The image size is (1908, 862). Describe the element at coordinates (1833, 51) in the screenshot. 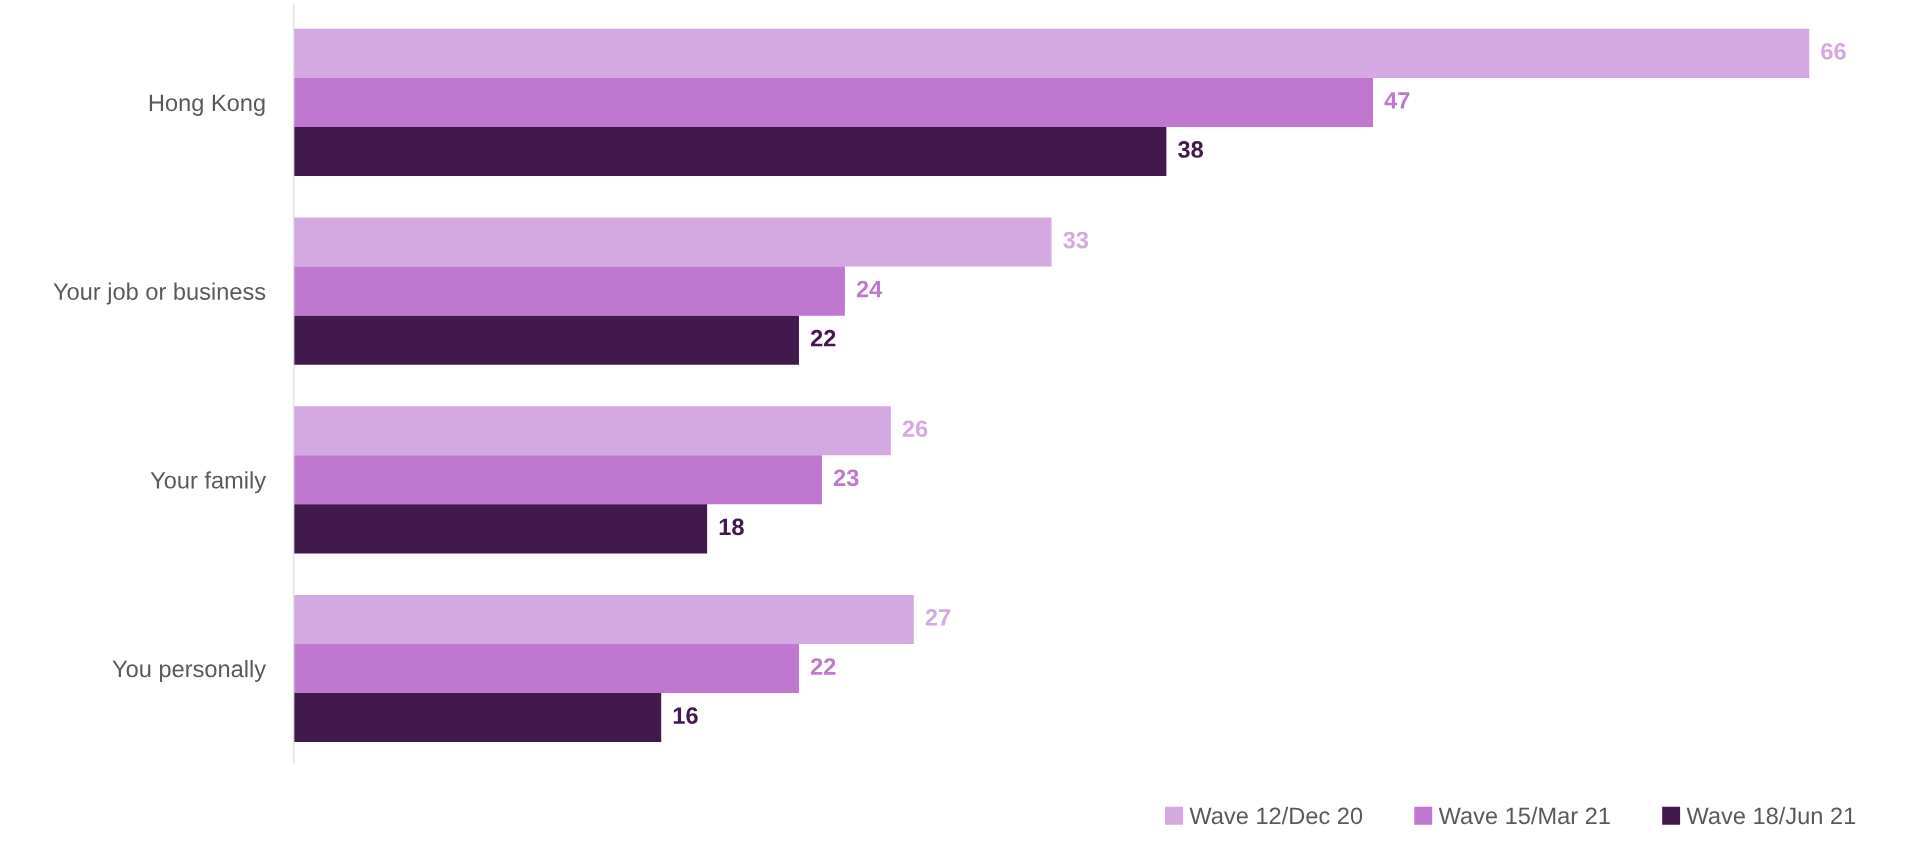

I see `data-label: 66` at that location.